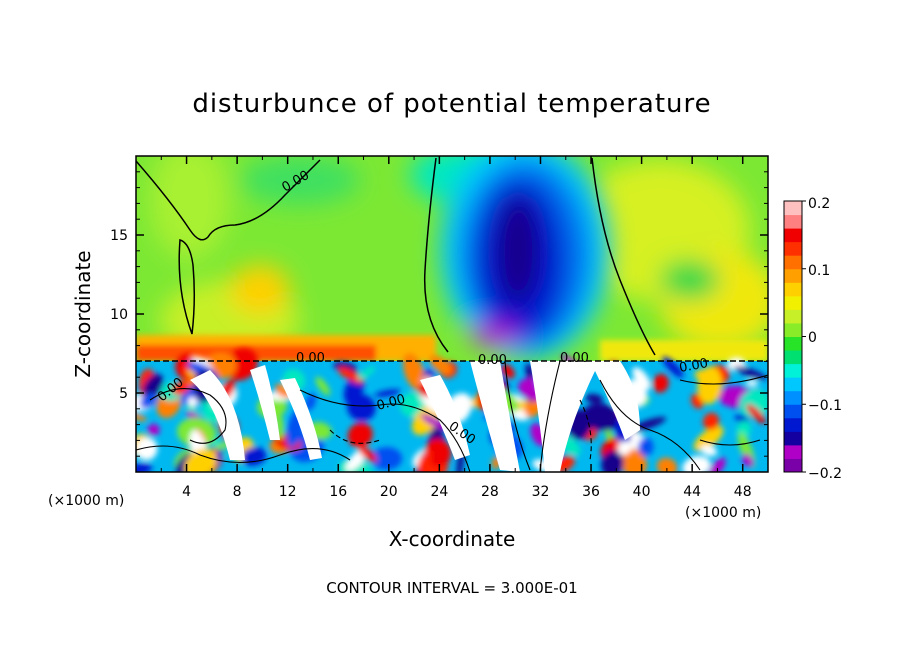 The image size is (904, 654). Describe the element at coordinates (819, 204) in the screenshot. I see `colorbar-label: 0.2` at that location.